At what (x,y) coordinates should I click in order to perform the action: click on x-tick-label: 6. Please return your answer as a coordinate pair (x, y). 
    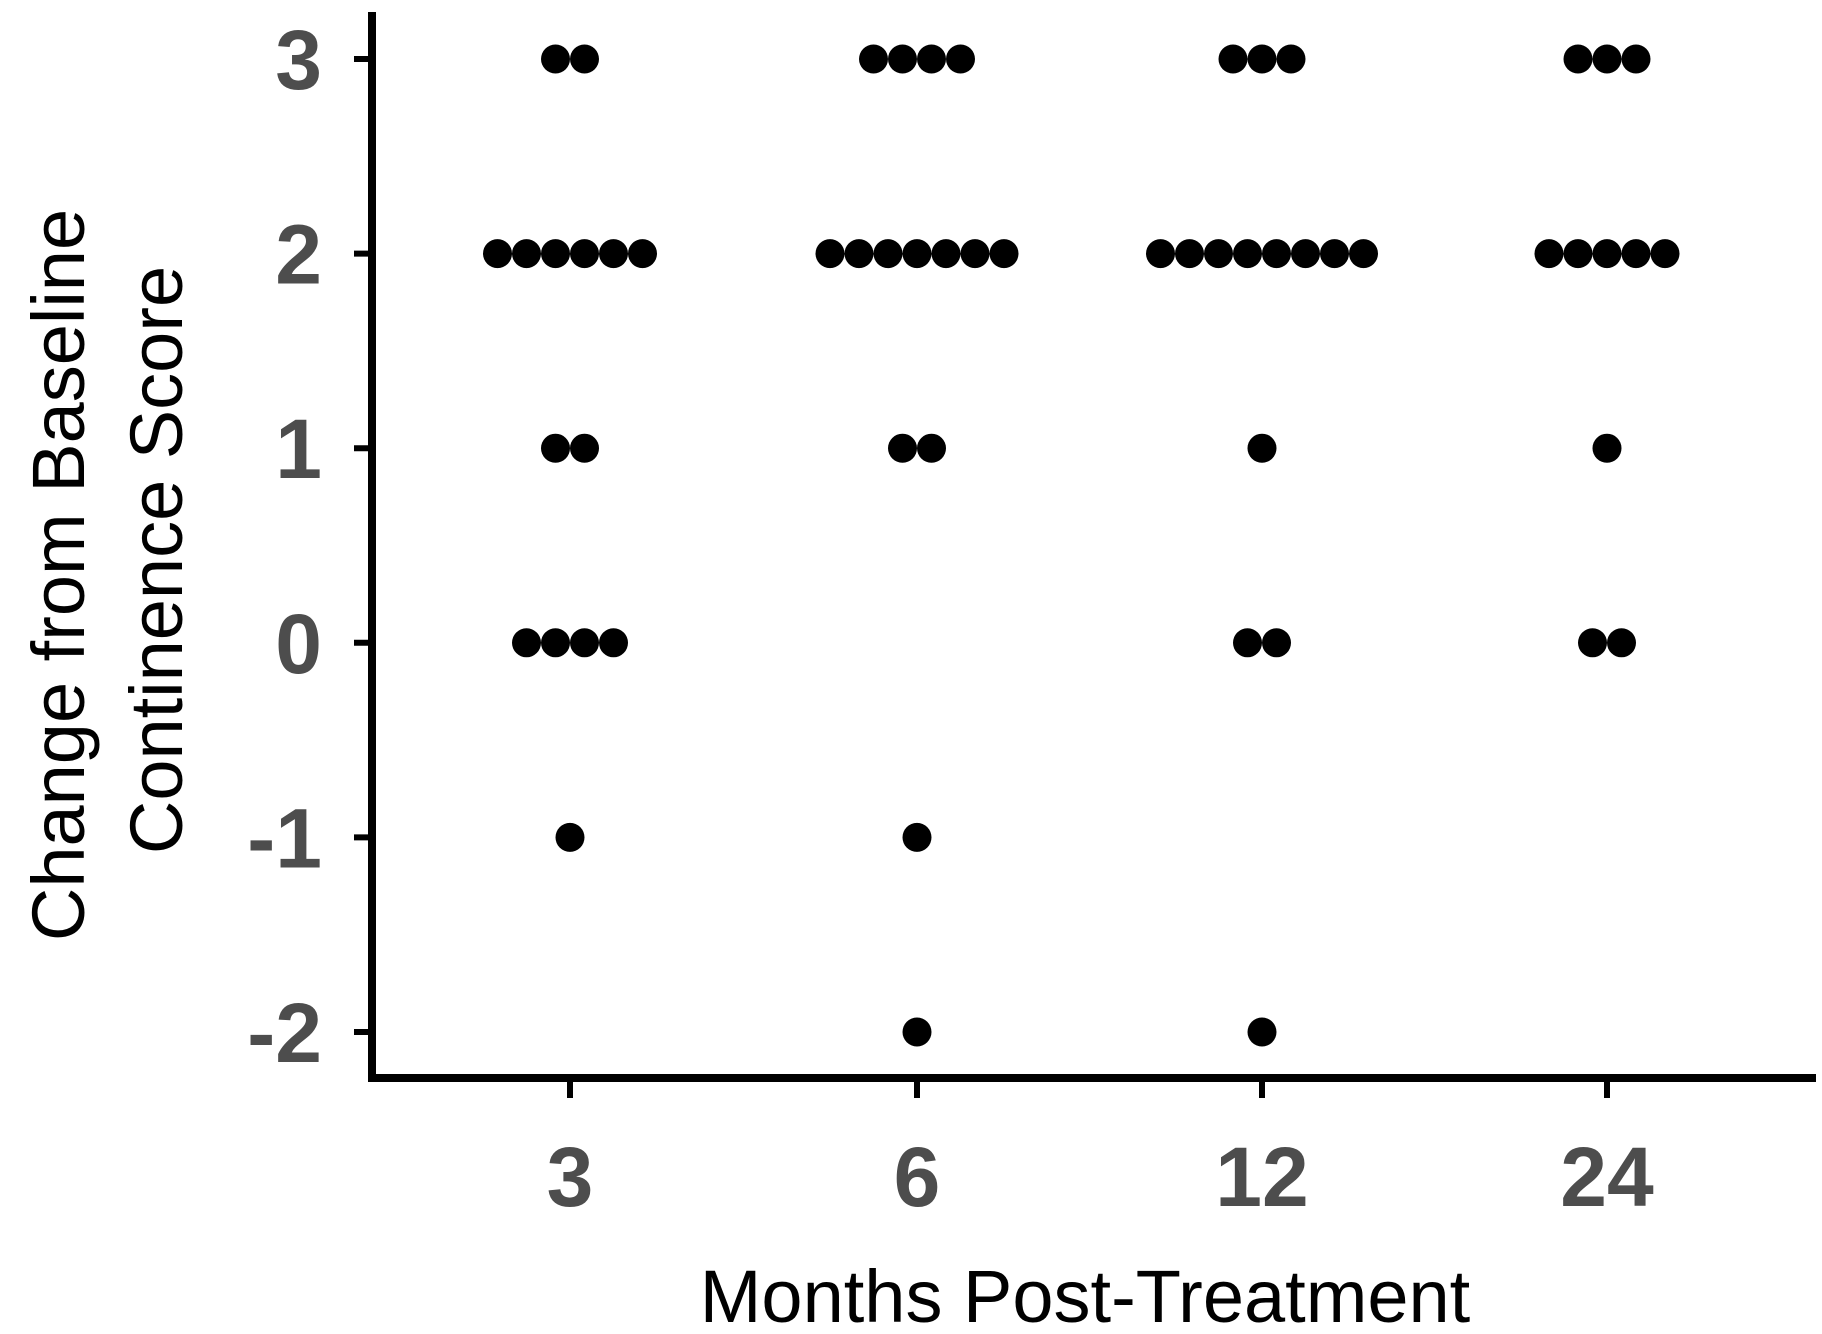
    Looking at the image, I should click on (917, 1177).